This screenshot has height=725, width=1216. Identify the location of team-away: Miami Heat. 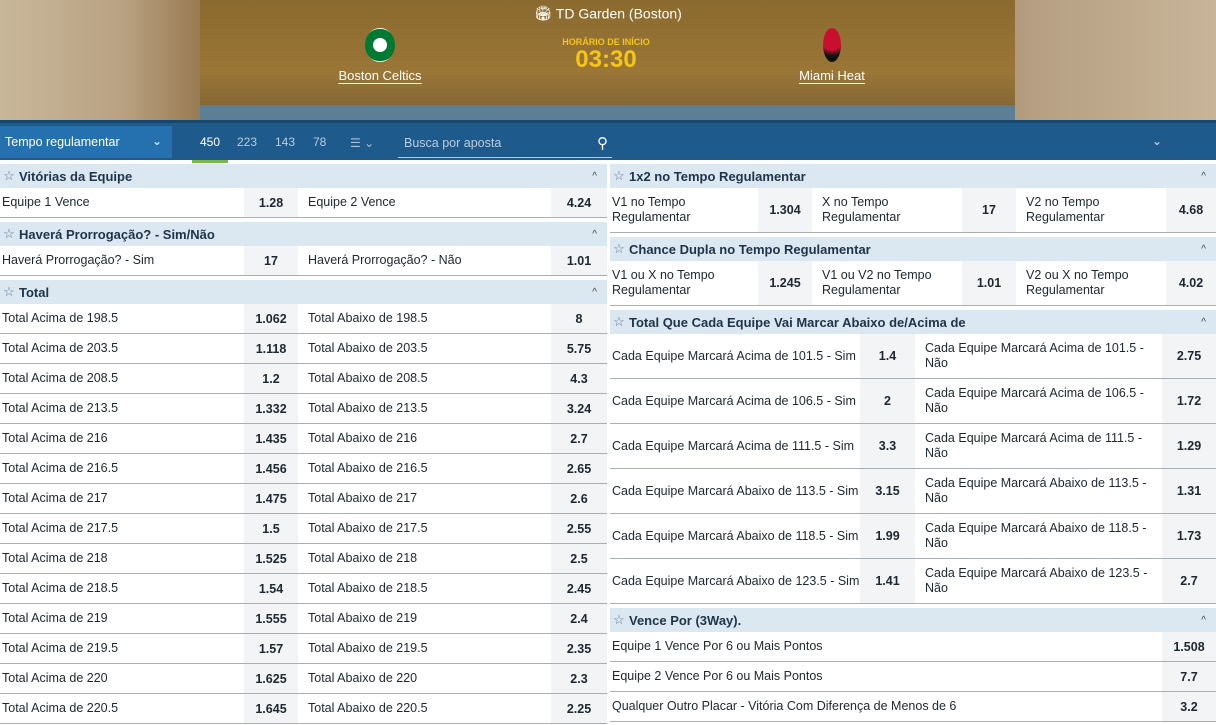
(832, 55).